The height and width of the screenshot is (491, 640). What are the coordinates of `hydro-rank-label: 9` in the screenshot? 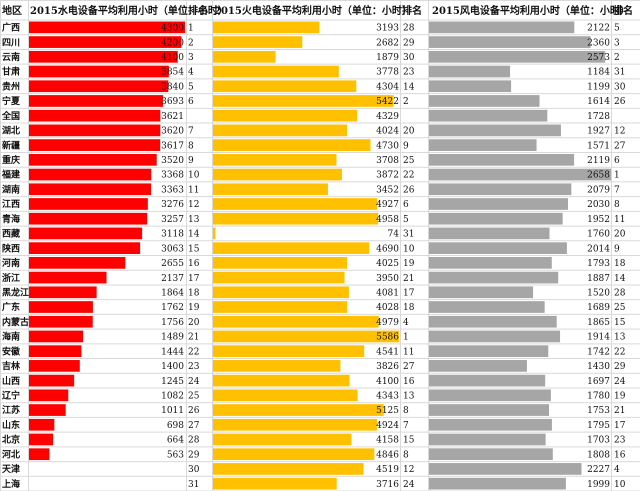 It's located at (191, 161).